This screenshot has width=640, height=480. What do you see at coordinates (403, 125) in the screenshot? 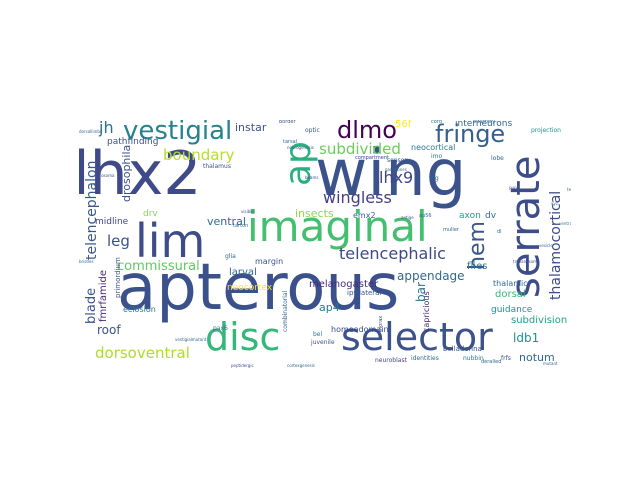
I see `word-56f: 56f` at bounding box center [403, 125].